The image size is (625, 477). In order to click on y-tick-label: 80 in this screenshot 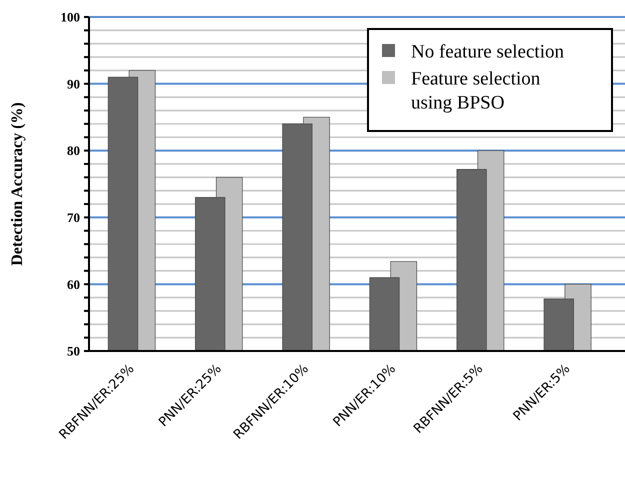, I will do `click(73, 150)`.